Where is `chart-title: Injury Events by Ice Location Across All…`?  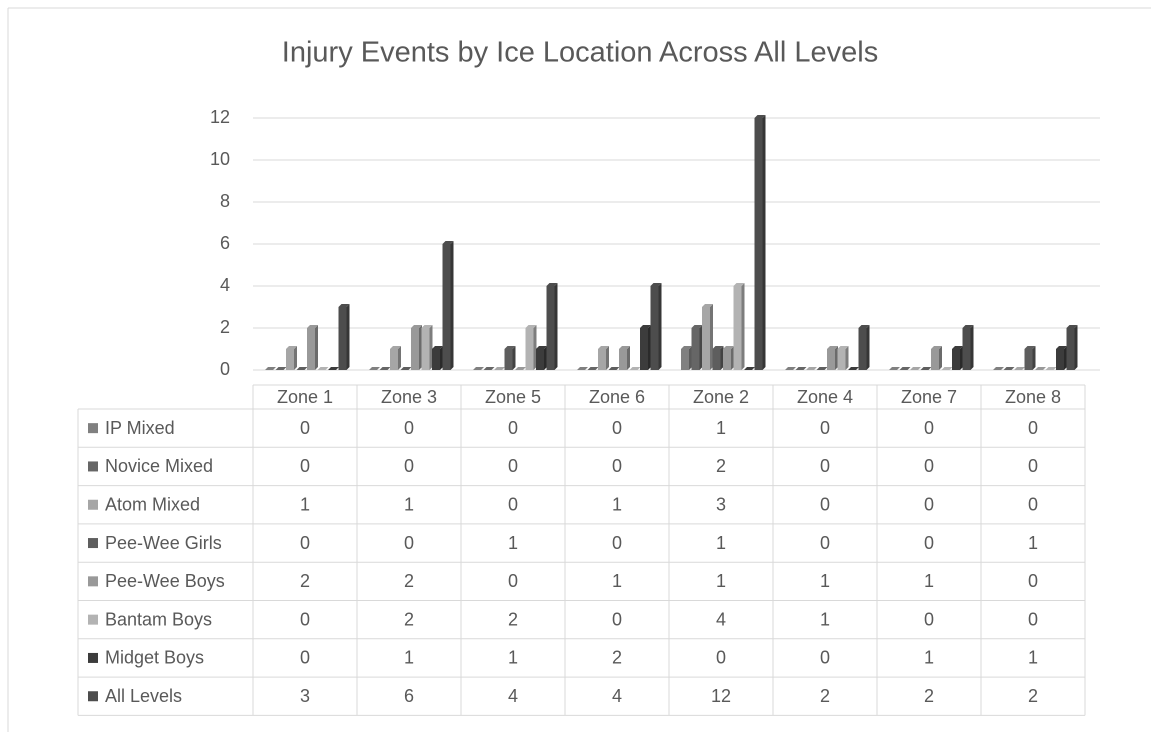 chart-title: Injury Events by Ice Location Across All… is located at coordinates (580, 53).